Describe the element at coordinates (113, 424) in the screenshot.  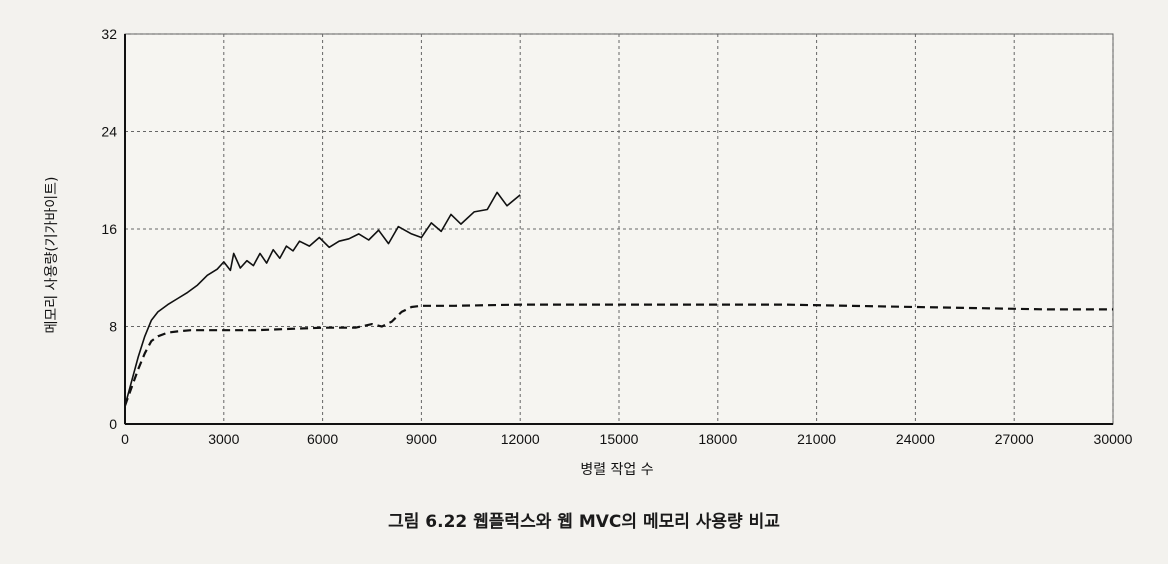
I see `y-tick-label: 0` at that location.